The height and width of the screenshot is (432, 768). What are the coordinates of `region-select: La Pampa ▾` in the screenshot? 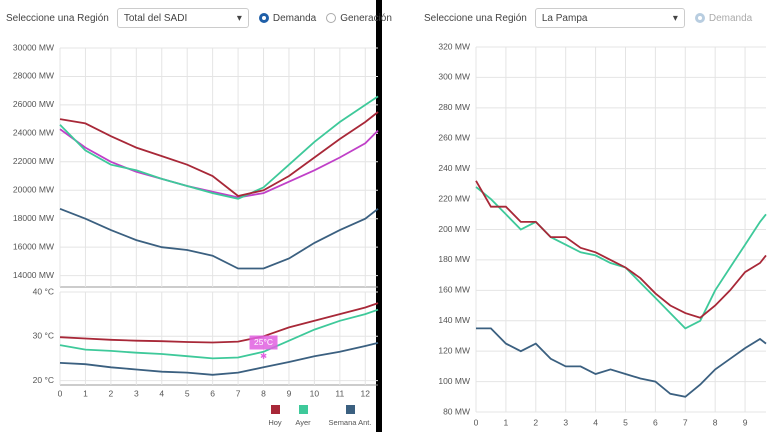 It's located at (609, 18).